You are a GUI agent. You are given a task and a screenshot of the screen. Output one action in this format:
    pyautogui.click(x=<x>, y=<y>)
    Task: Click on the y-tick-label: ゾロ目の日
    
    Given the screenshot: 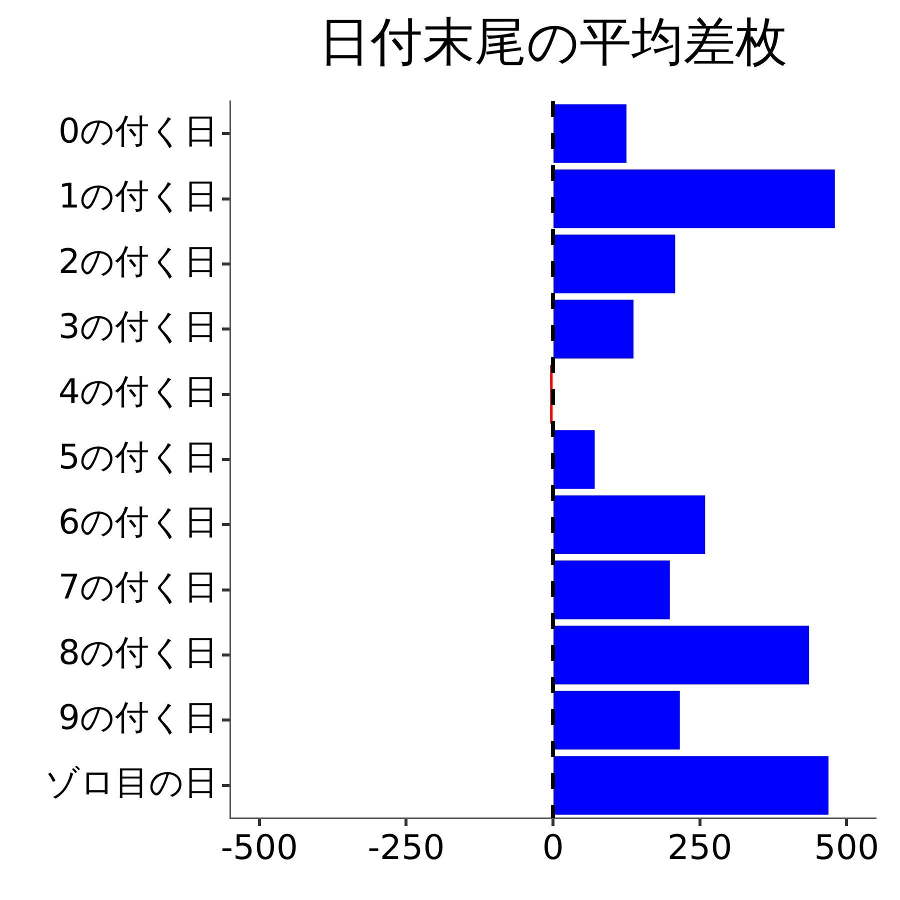 What is the action you would take?
    pyautogui.click(x=131, y=783)
    